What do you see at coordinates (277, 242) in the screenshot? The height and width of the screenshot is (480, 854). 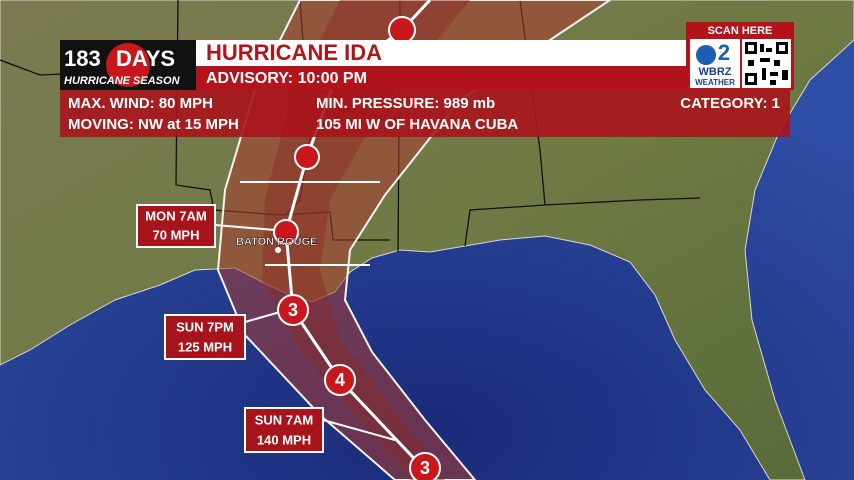 I see `city-label: BATON ROUGE` at bounding box center [277, 242].